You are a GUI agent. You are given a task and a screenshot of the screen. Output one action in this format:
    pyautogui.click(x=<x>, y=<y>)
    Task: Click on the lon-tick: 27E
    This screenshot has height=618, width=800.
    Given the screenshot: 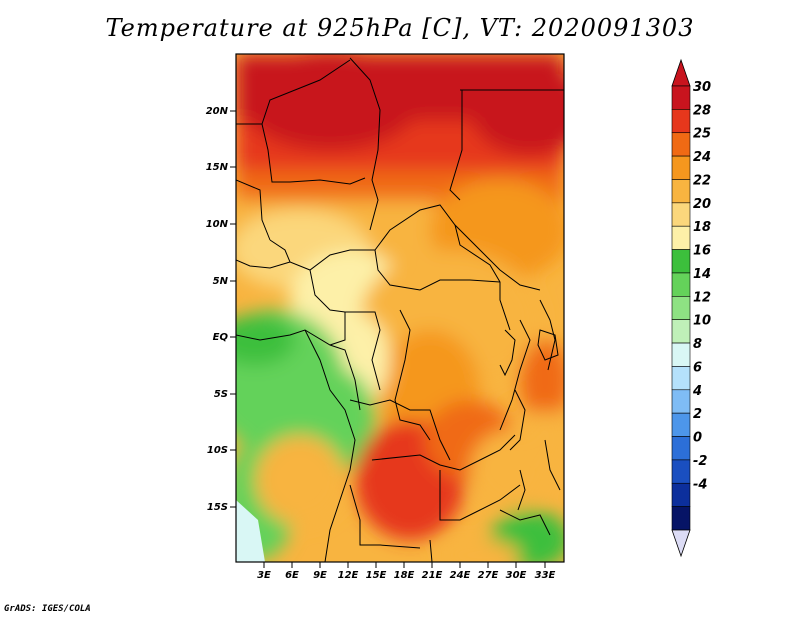 What is the action you would take?
    pyautogui.click(x=488, y=571)
    